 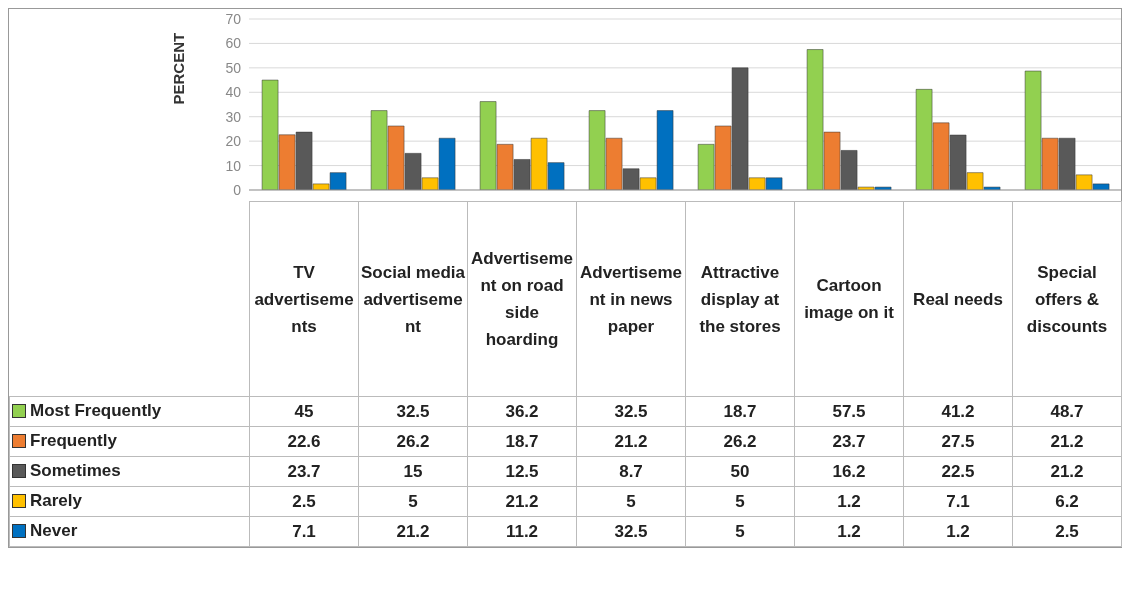 What do you see at coordinates (53, 530) in the screenshot?
I see `legend-label: Never` at bounding box center [53, 530].